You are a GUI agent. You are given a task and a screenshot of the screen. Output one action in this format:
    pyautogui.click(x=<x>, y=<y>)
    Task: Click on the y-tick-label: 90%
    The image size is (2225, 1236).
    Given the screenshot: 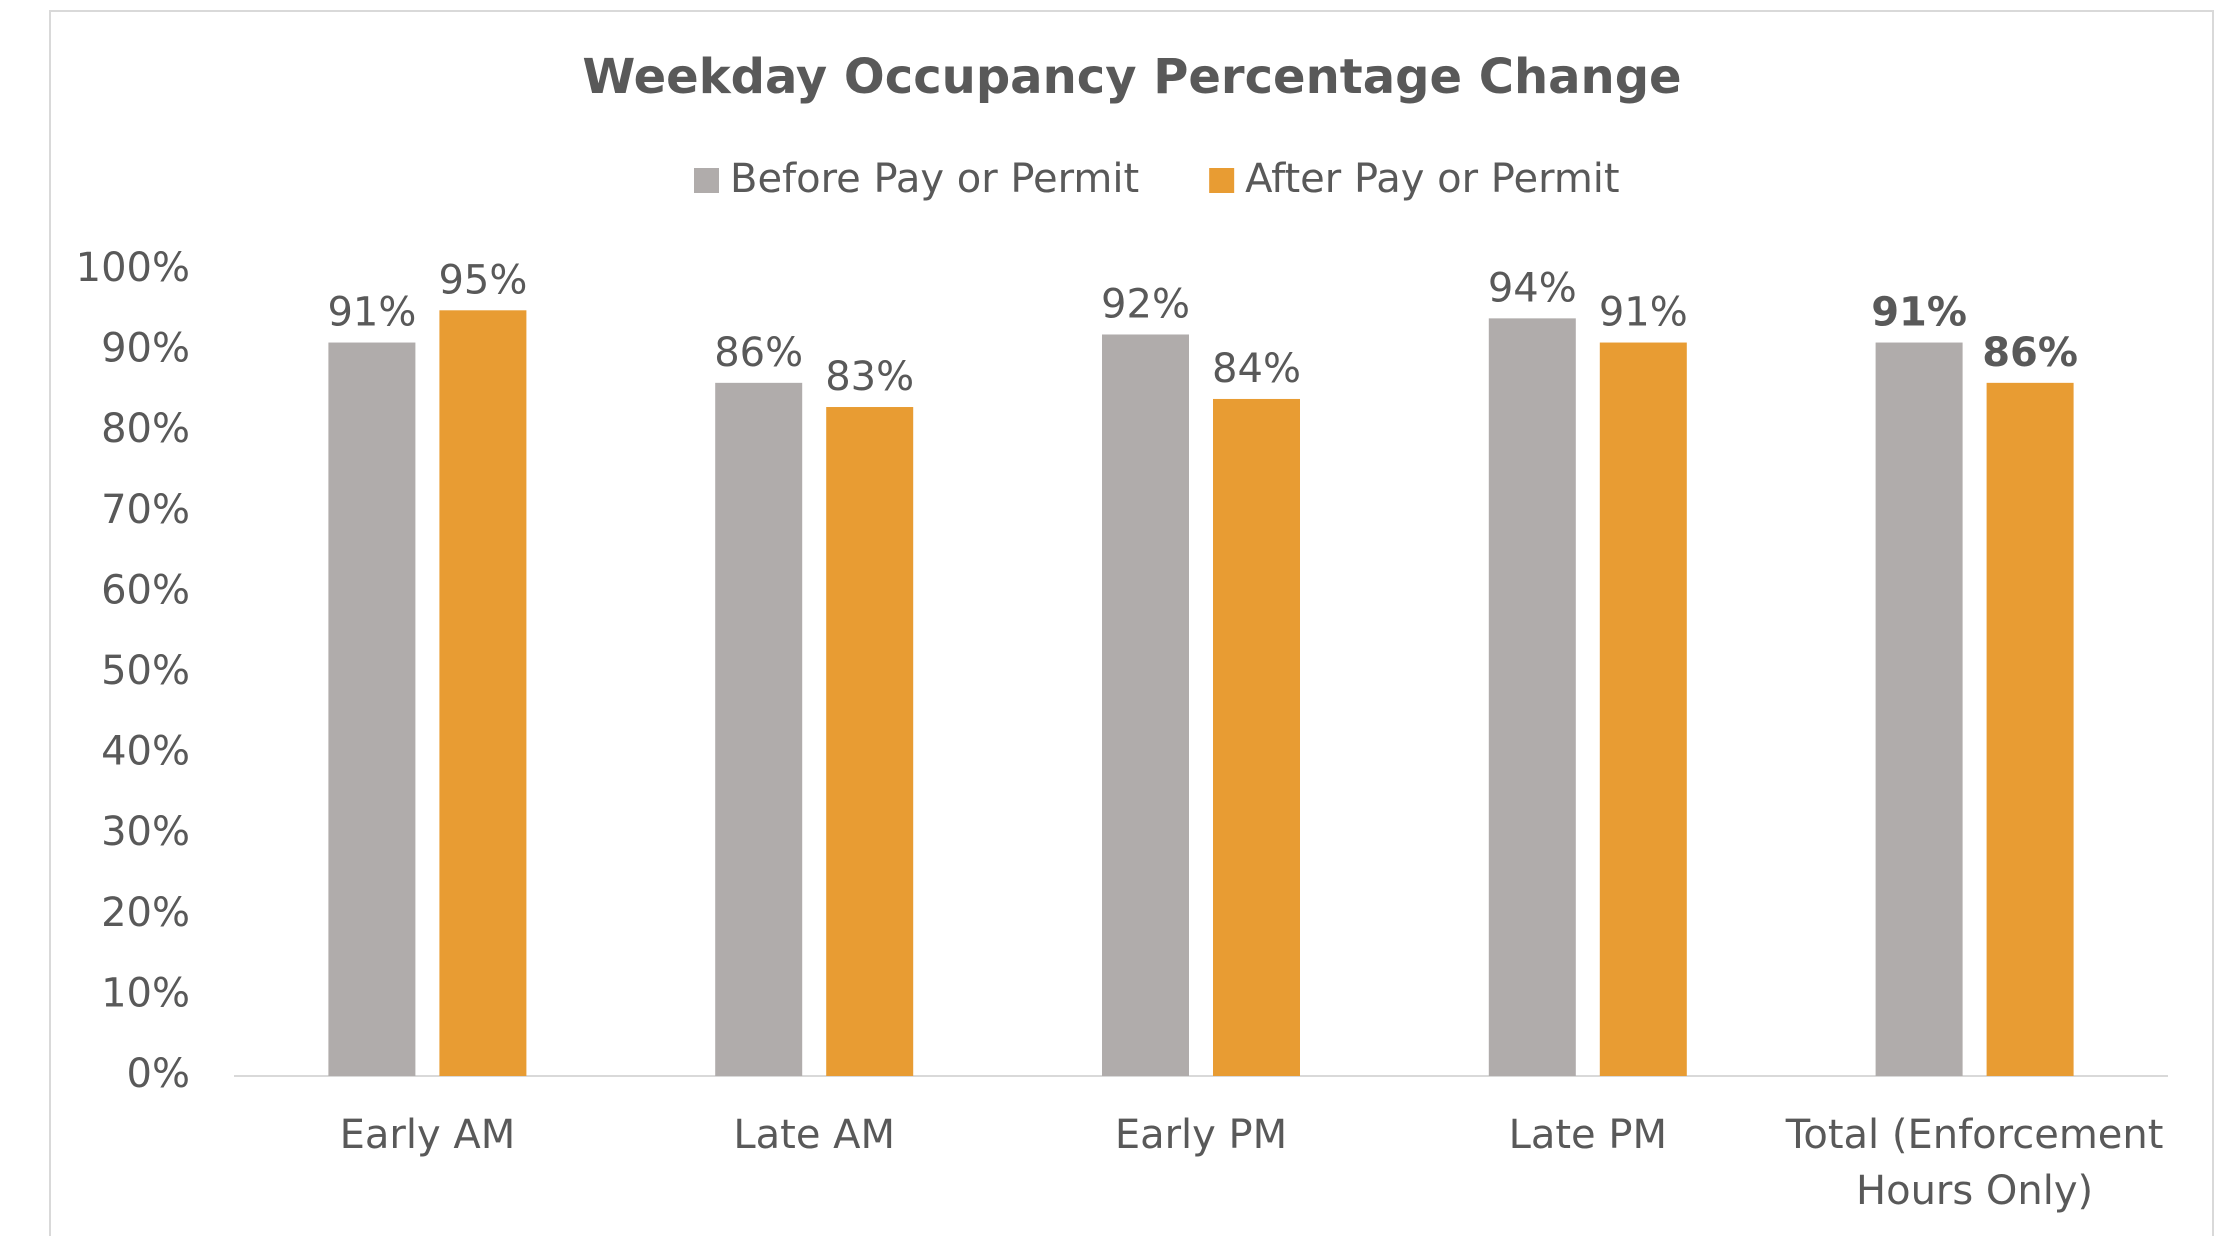 What is the action you would take?
    pyautogui.click(x=145, y=349)
    